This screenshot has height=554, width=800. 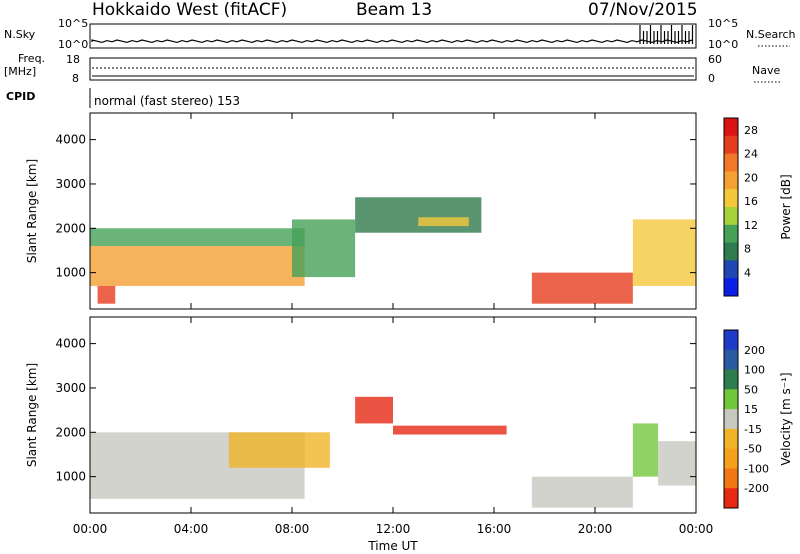 I want to click on colorbar-power: 4 8 12 16 20 24 28 Power [dB], so click(x=758, y=207).